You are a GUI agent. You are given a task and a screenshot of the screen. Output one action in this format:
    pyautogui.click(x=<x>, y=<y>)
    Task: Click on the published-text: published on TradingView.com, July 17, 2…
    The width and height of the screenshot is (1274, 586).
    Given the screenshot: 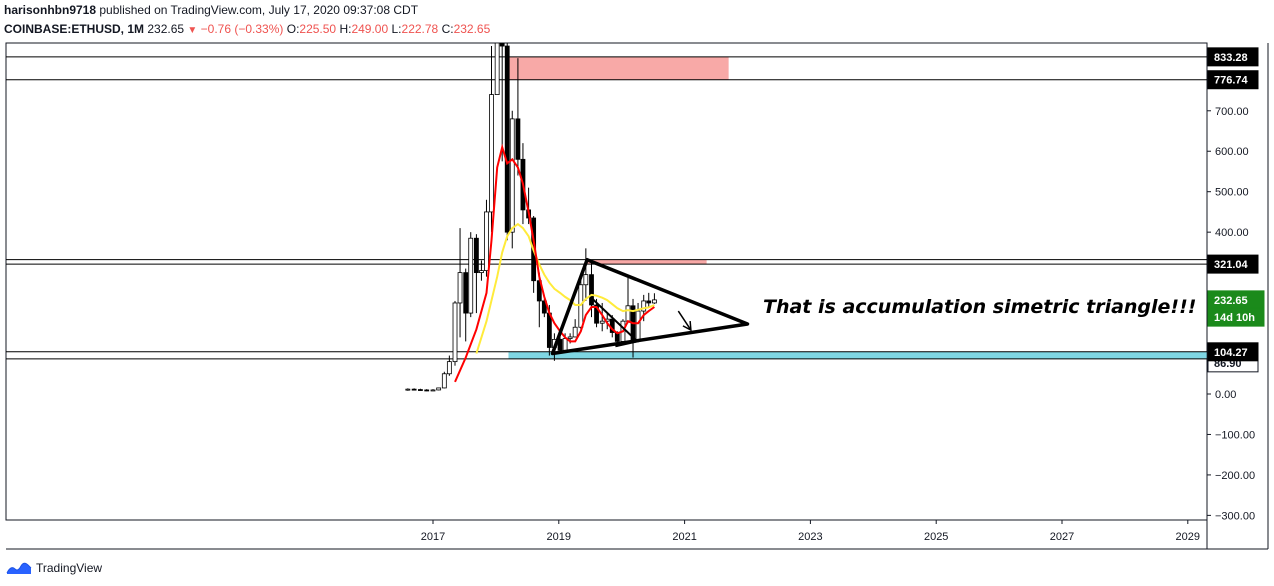 What is the action you would take?
    pyautogui.click(x=259, y=10)
    